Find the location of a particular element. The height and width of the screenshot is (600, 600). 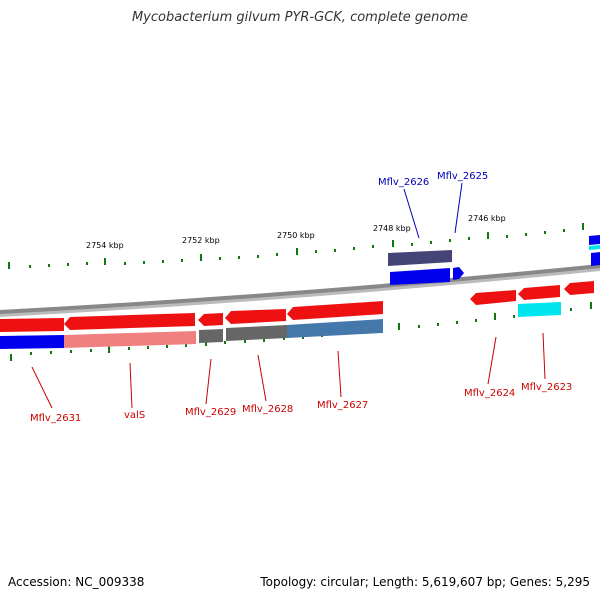

gene-label-mflv-2624: Mflv_2624 is located at coordinates (489, 393).